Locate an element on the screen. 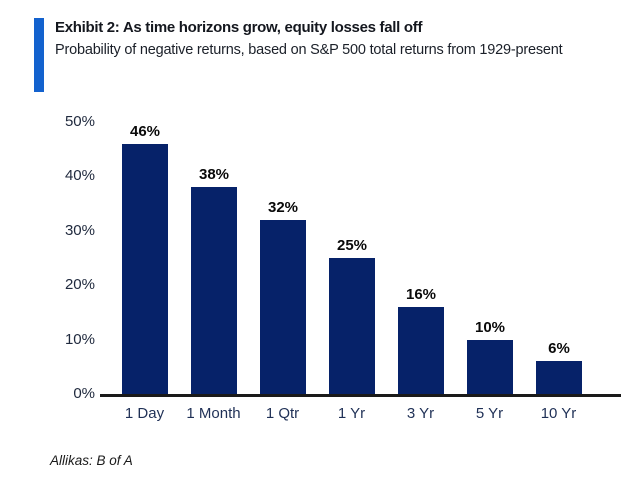 The image size is (634, 497). bar-1-day is located at coordinates (145, 268).